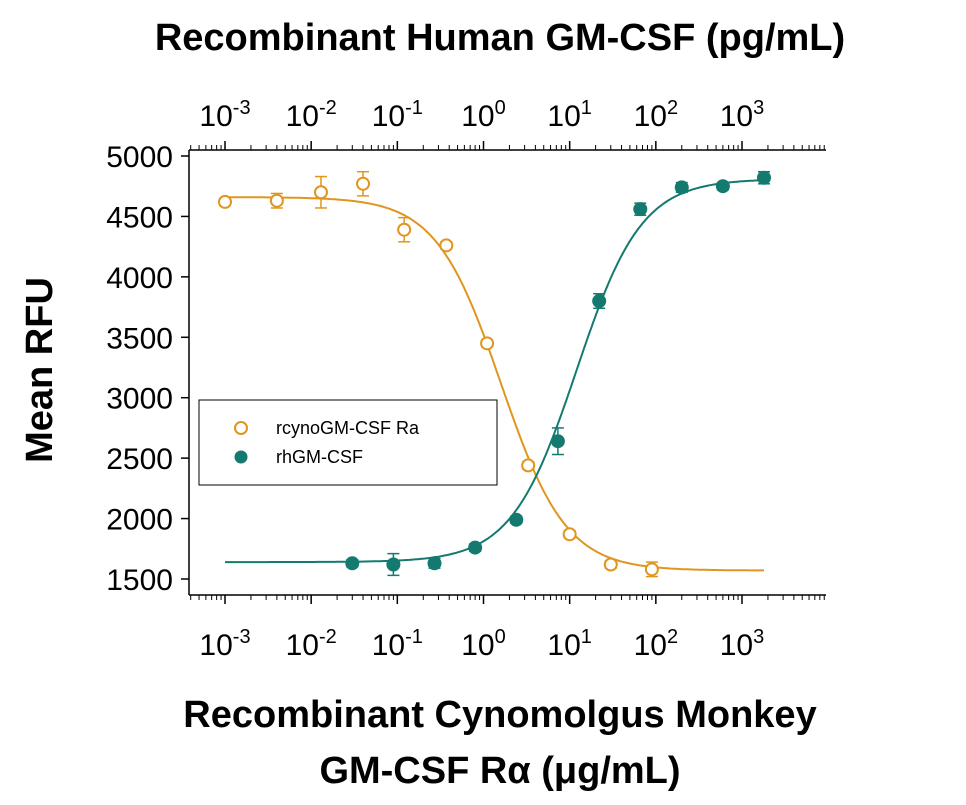  What do you see at coordinates (499, 715) in the screenshot?
I see `x-axis-title-line1: Recombinant Cynomolgus Monkey` at bounding box center [499, 715].